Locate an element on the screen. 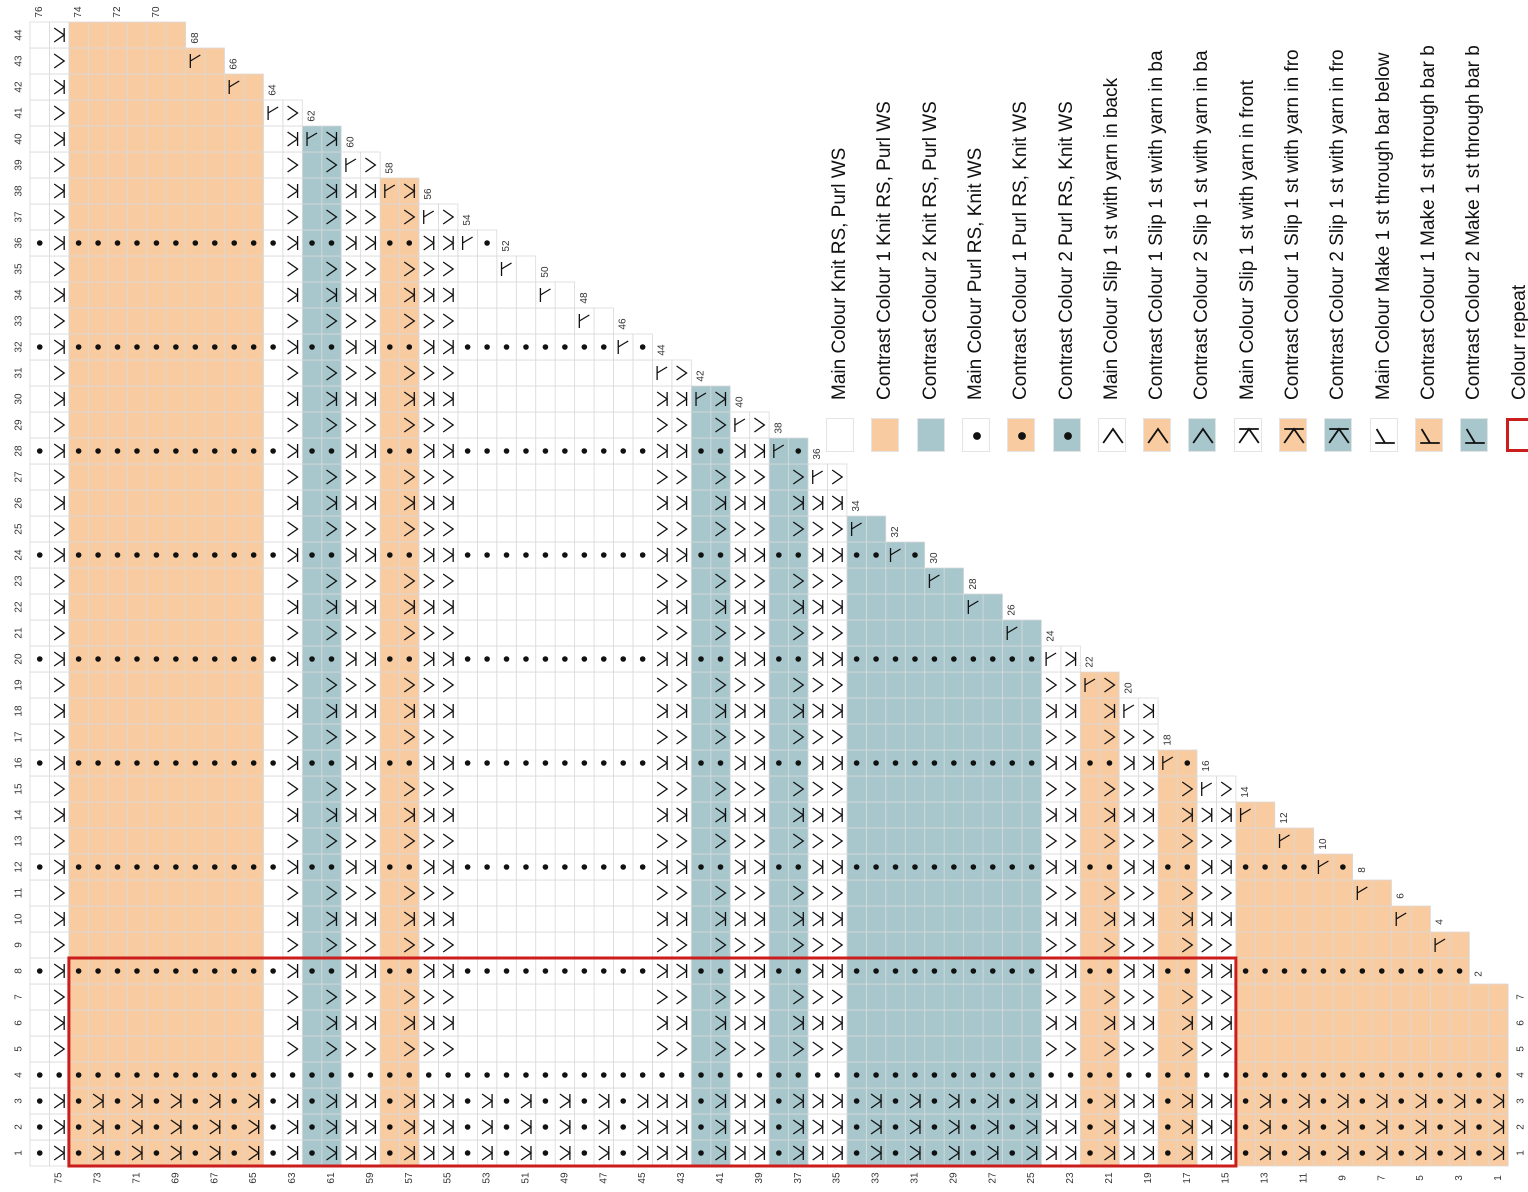 The height and width of the screenshot is (1192, 1528). make-glyph is located at coordinates (1430, 436).